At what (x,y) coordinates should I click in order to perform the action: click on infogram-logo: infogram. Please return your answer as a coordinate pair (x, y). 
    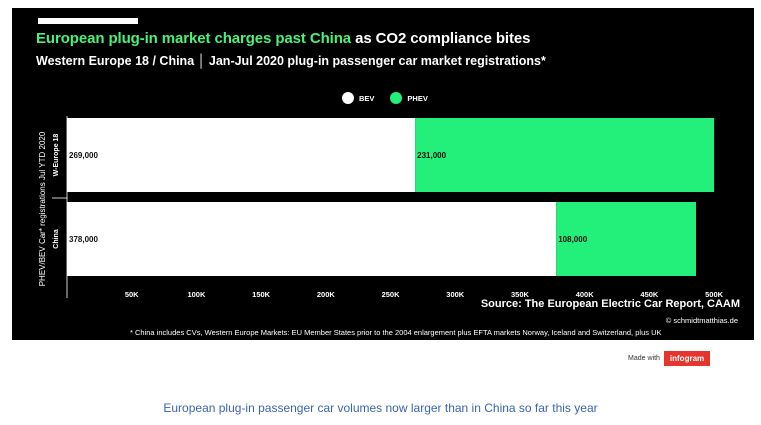
    Looking at the image, I should click on (687, 358).